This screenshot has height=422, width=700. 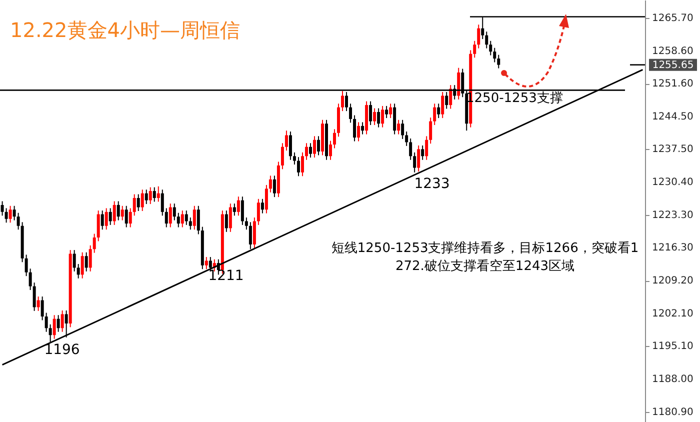 I want to click on y-tick-label: 1188.00, so click(x=673, y=380).